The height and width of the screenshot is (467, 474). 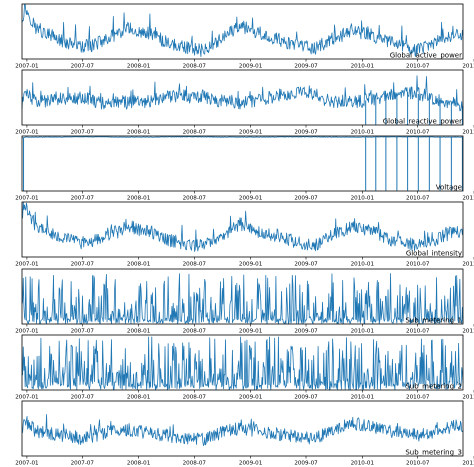 I want to click on panel-title: Global_active_power, so click(x=426, y=56).